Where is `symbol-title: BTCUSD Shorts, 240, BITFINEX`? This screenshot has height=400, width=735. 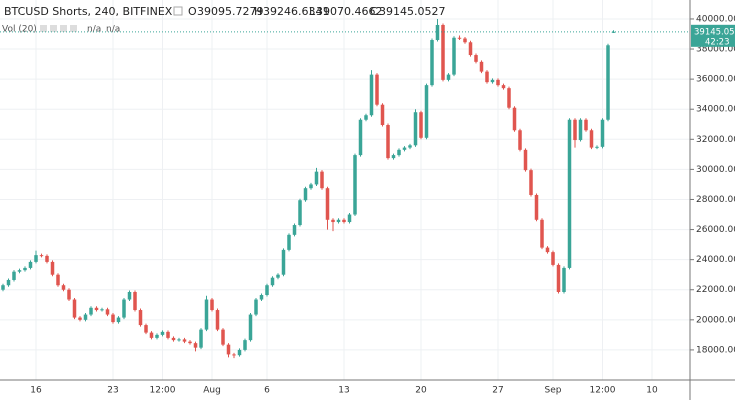 symbol-title: BTCUSD Shorts, 240, BITFINEX is located at coordinates (88, 11).